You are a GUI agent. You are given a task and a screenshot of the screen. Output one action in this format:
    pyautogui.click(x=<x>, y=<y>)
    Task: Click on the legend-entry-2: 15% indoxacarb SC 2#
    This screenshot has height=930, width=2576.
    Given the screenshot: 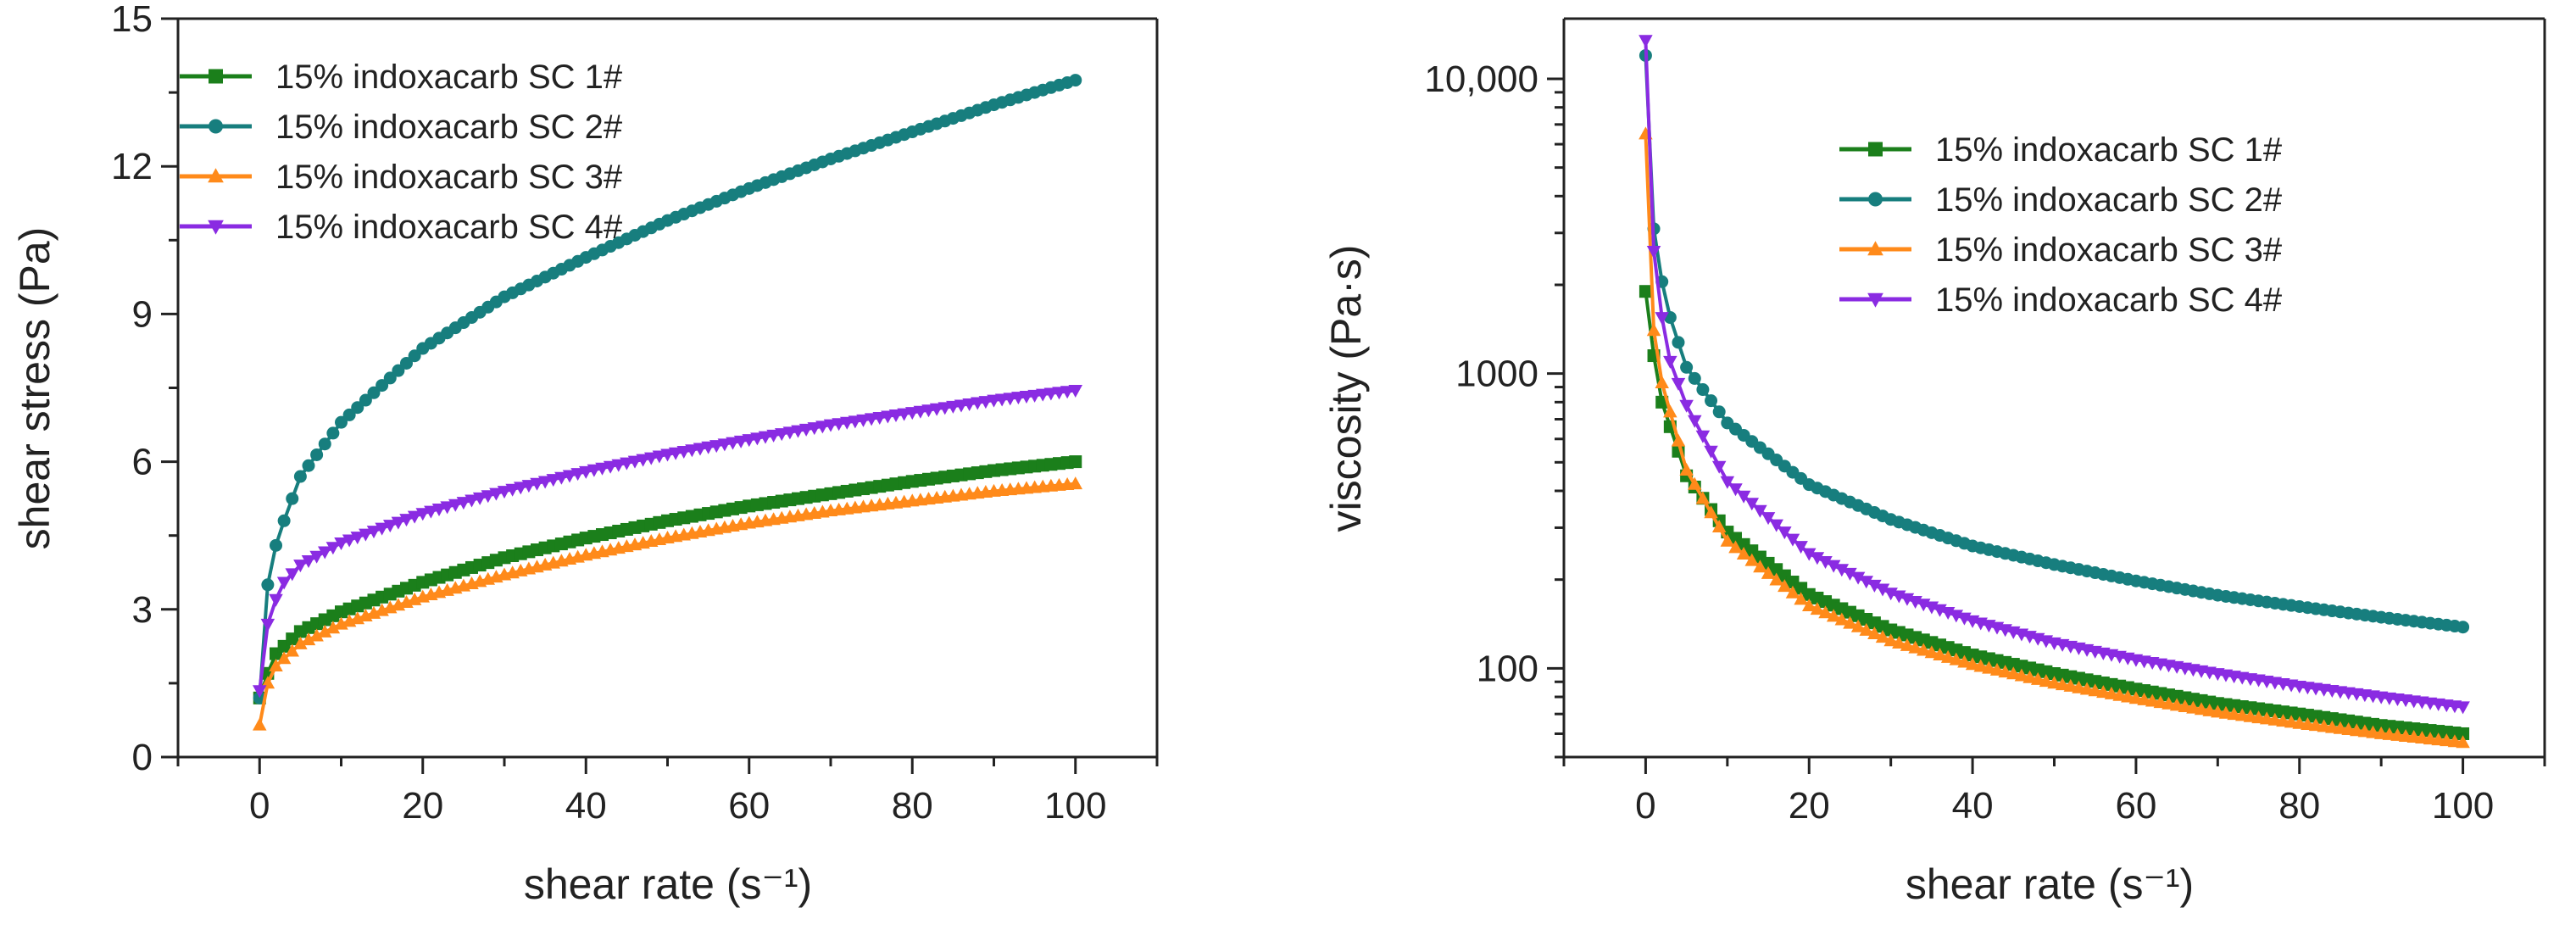 What is the action you would take?
    pyautogui.click(x=2061, y=200)
    